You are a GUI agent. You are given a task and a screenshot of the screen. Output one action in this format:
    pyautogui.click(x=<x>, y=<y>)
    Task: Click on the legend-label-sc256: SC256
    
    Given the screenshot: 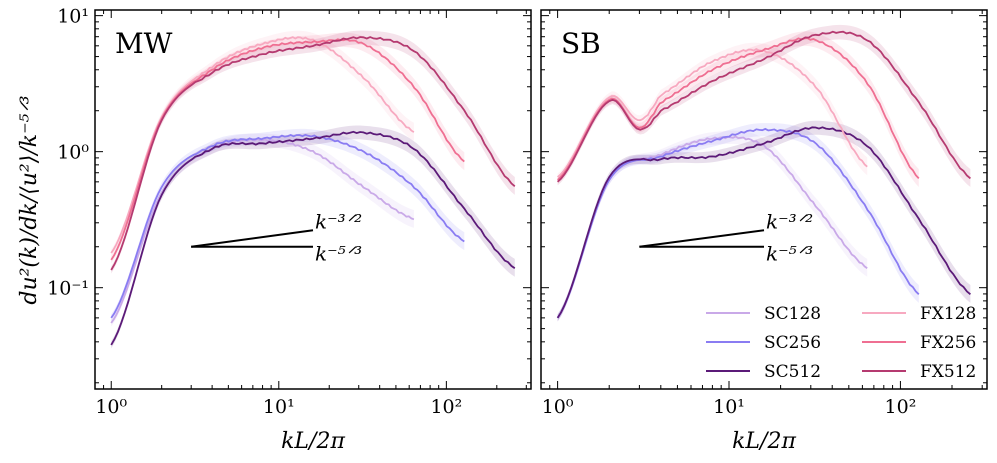 What is the action you would take?
    pyautogui.click(x=792, y=343)
    